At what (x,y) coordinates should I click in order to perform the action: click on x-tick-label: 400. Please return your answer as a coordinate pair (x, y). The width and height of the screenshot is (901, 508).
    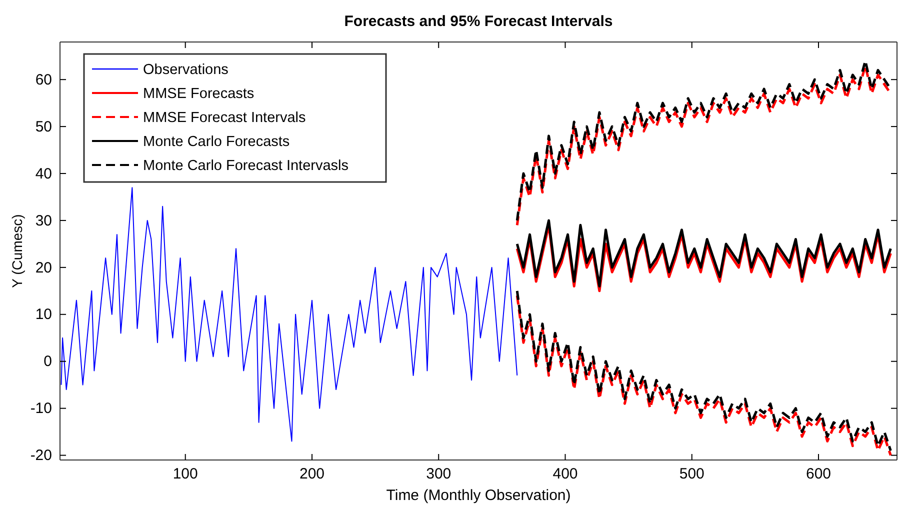
    Looking at the image, I should click on (565, 474).